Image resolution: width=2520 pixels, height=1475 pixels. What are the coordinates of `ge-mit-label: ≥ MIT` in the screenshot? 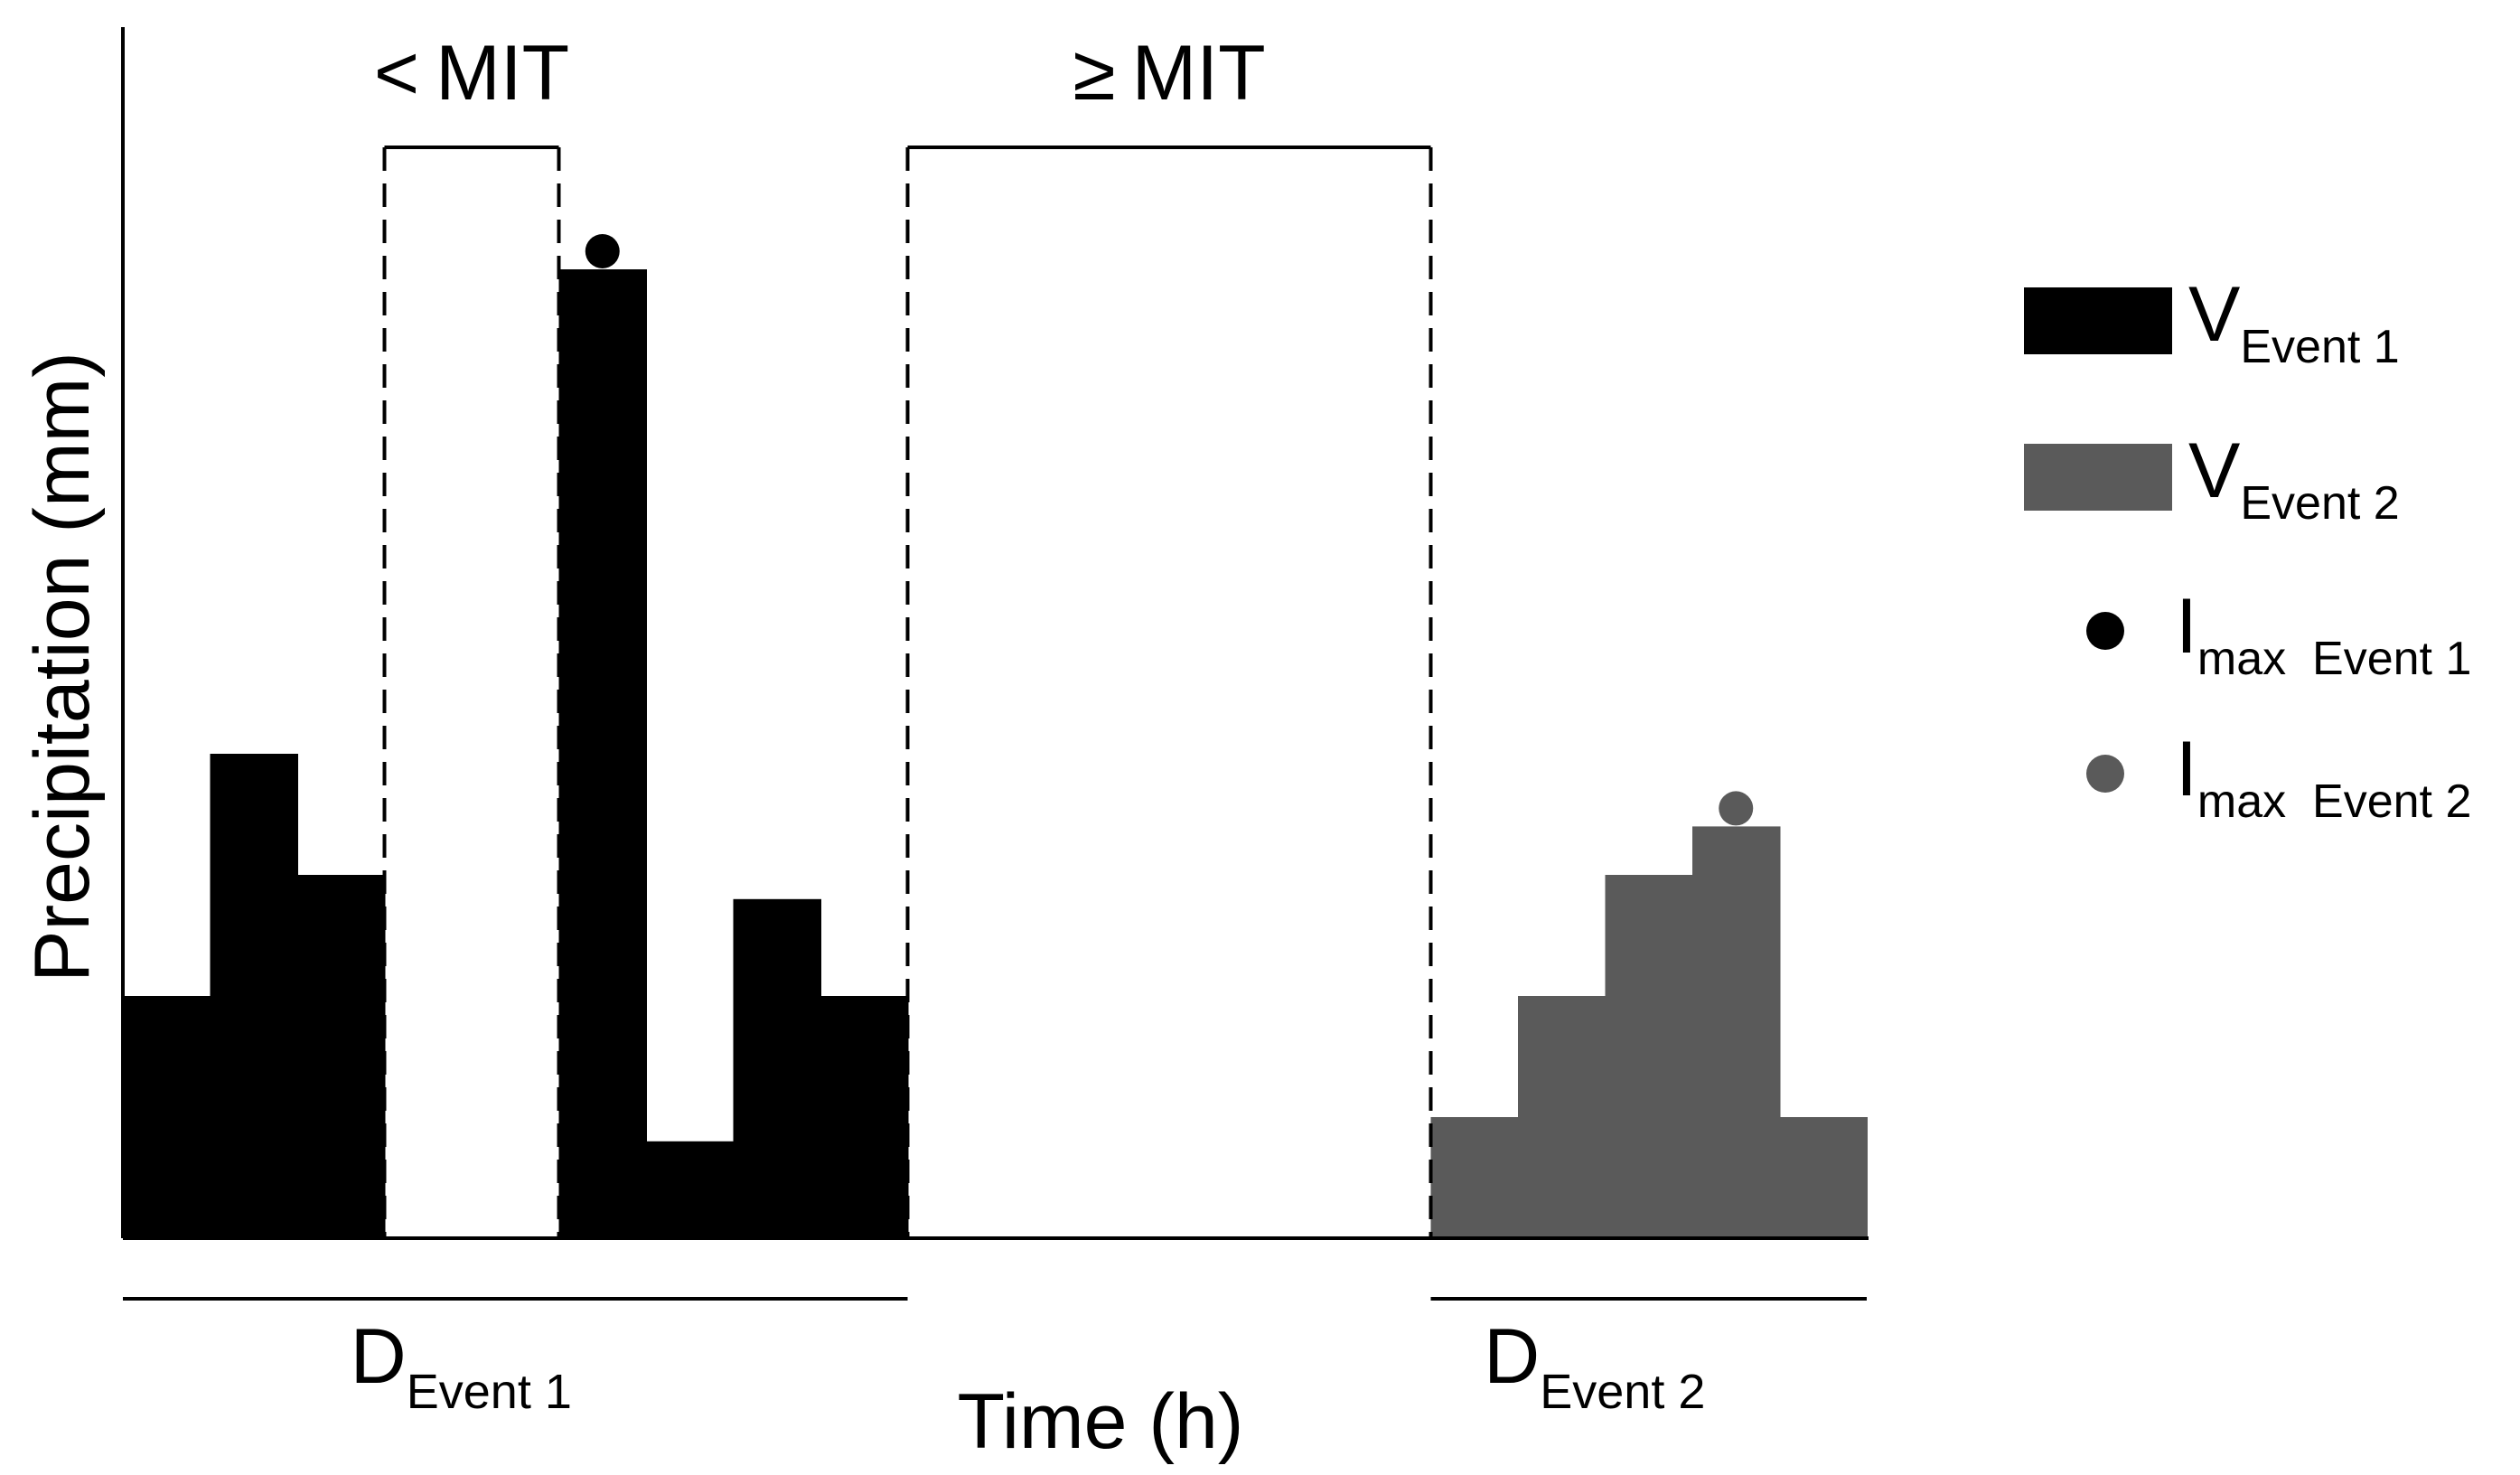 It's located at (1169, 73).